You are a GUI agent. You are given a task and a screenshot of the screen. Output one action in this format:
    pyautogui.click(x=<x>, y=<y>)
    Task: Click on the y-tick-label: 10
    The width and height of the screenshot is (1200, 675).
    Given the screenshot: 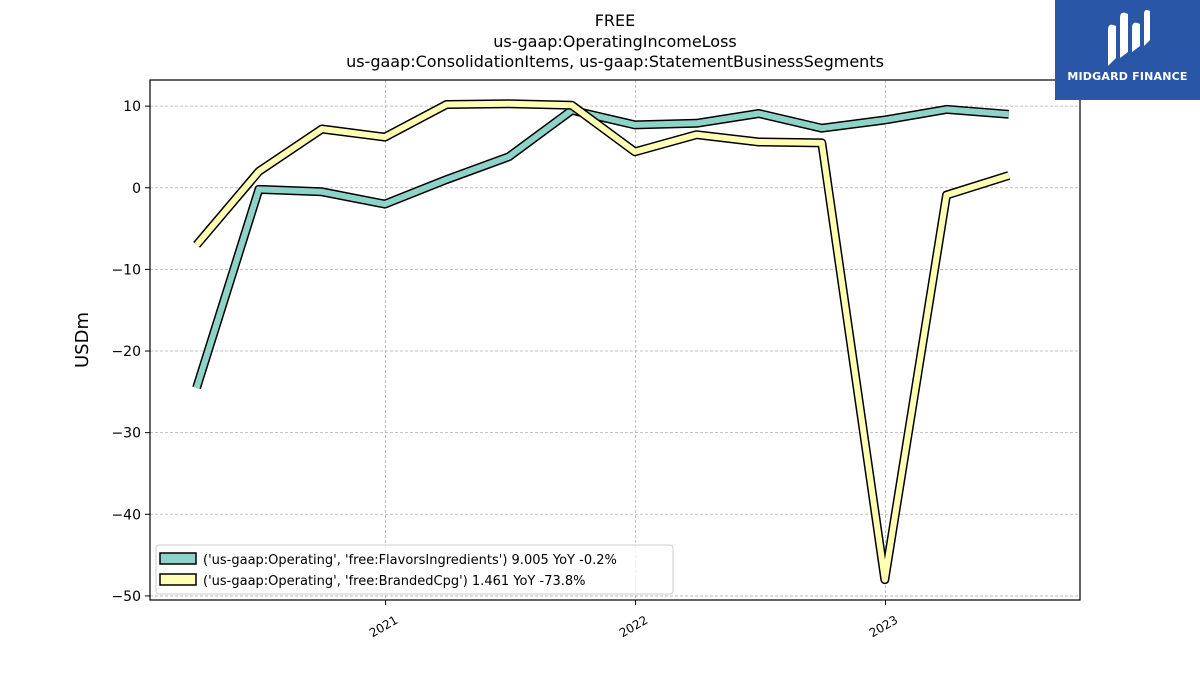 What is the action you would take?
    pyautogui.click(x=132, y=107)
    